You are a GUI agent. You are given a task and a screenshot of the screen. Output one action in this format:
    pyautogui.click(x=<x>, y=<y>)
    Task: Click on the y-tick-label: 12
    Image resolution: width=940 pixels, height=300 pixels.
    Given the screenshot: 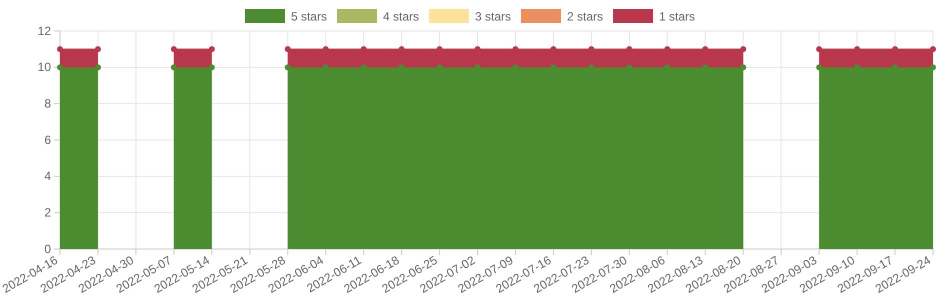 What is the action you would take?
    pyautogui.click(x=45, y=31)
    